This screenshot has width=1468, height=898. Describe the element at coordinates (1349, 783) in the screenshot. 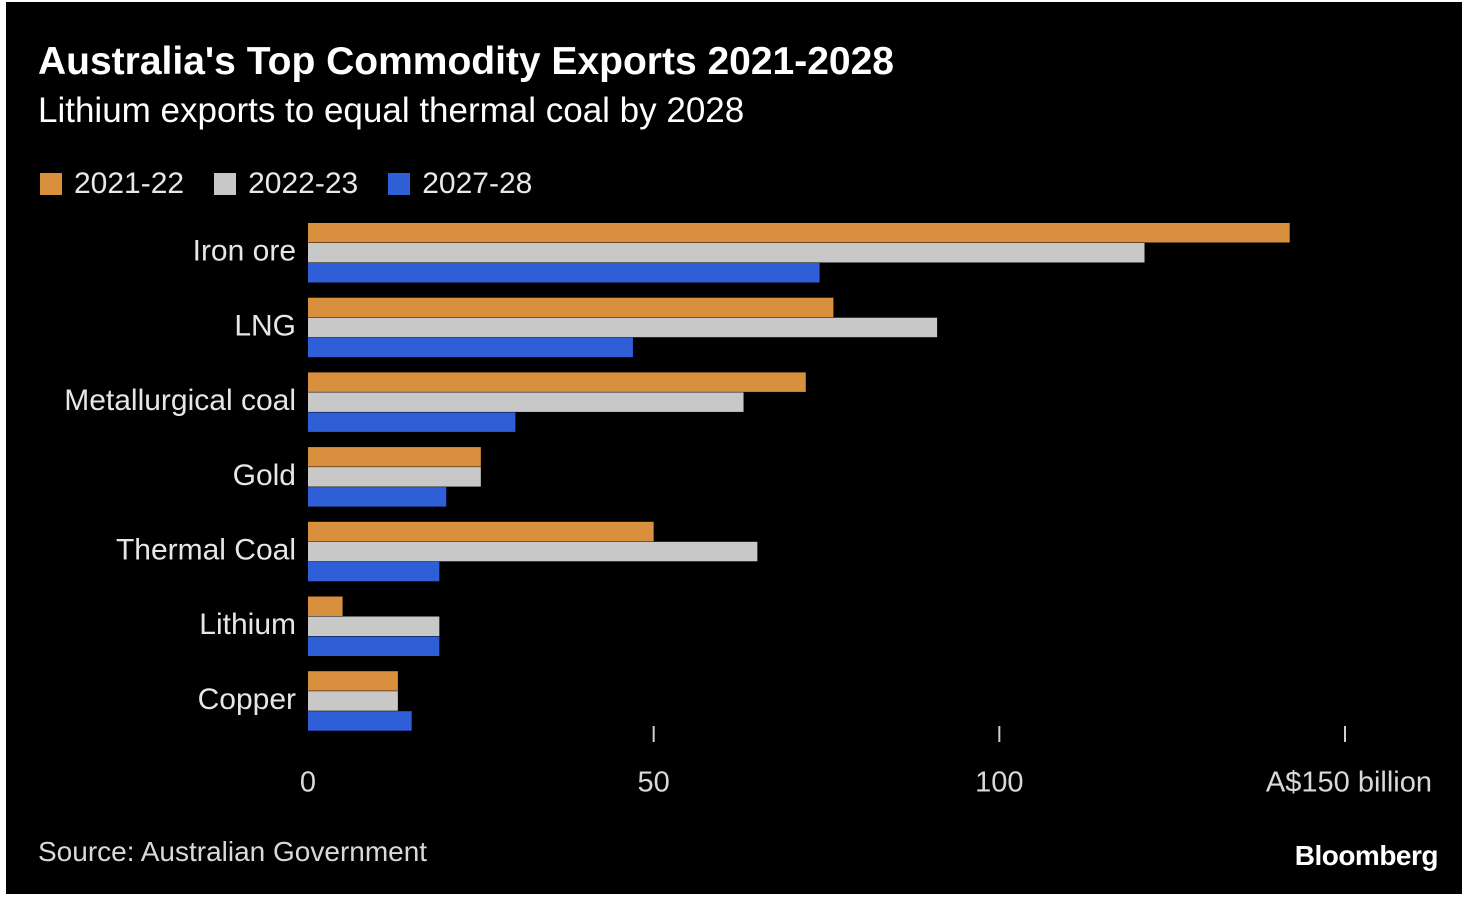

I see `x-tick-label-150: A$150 billion` at that location.